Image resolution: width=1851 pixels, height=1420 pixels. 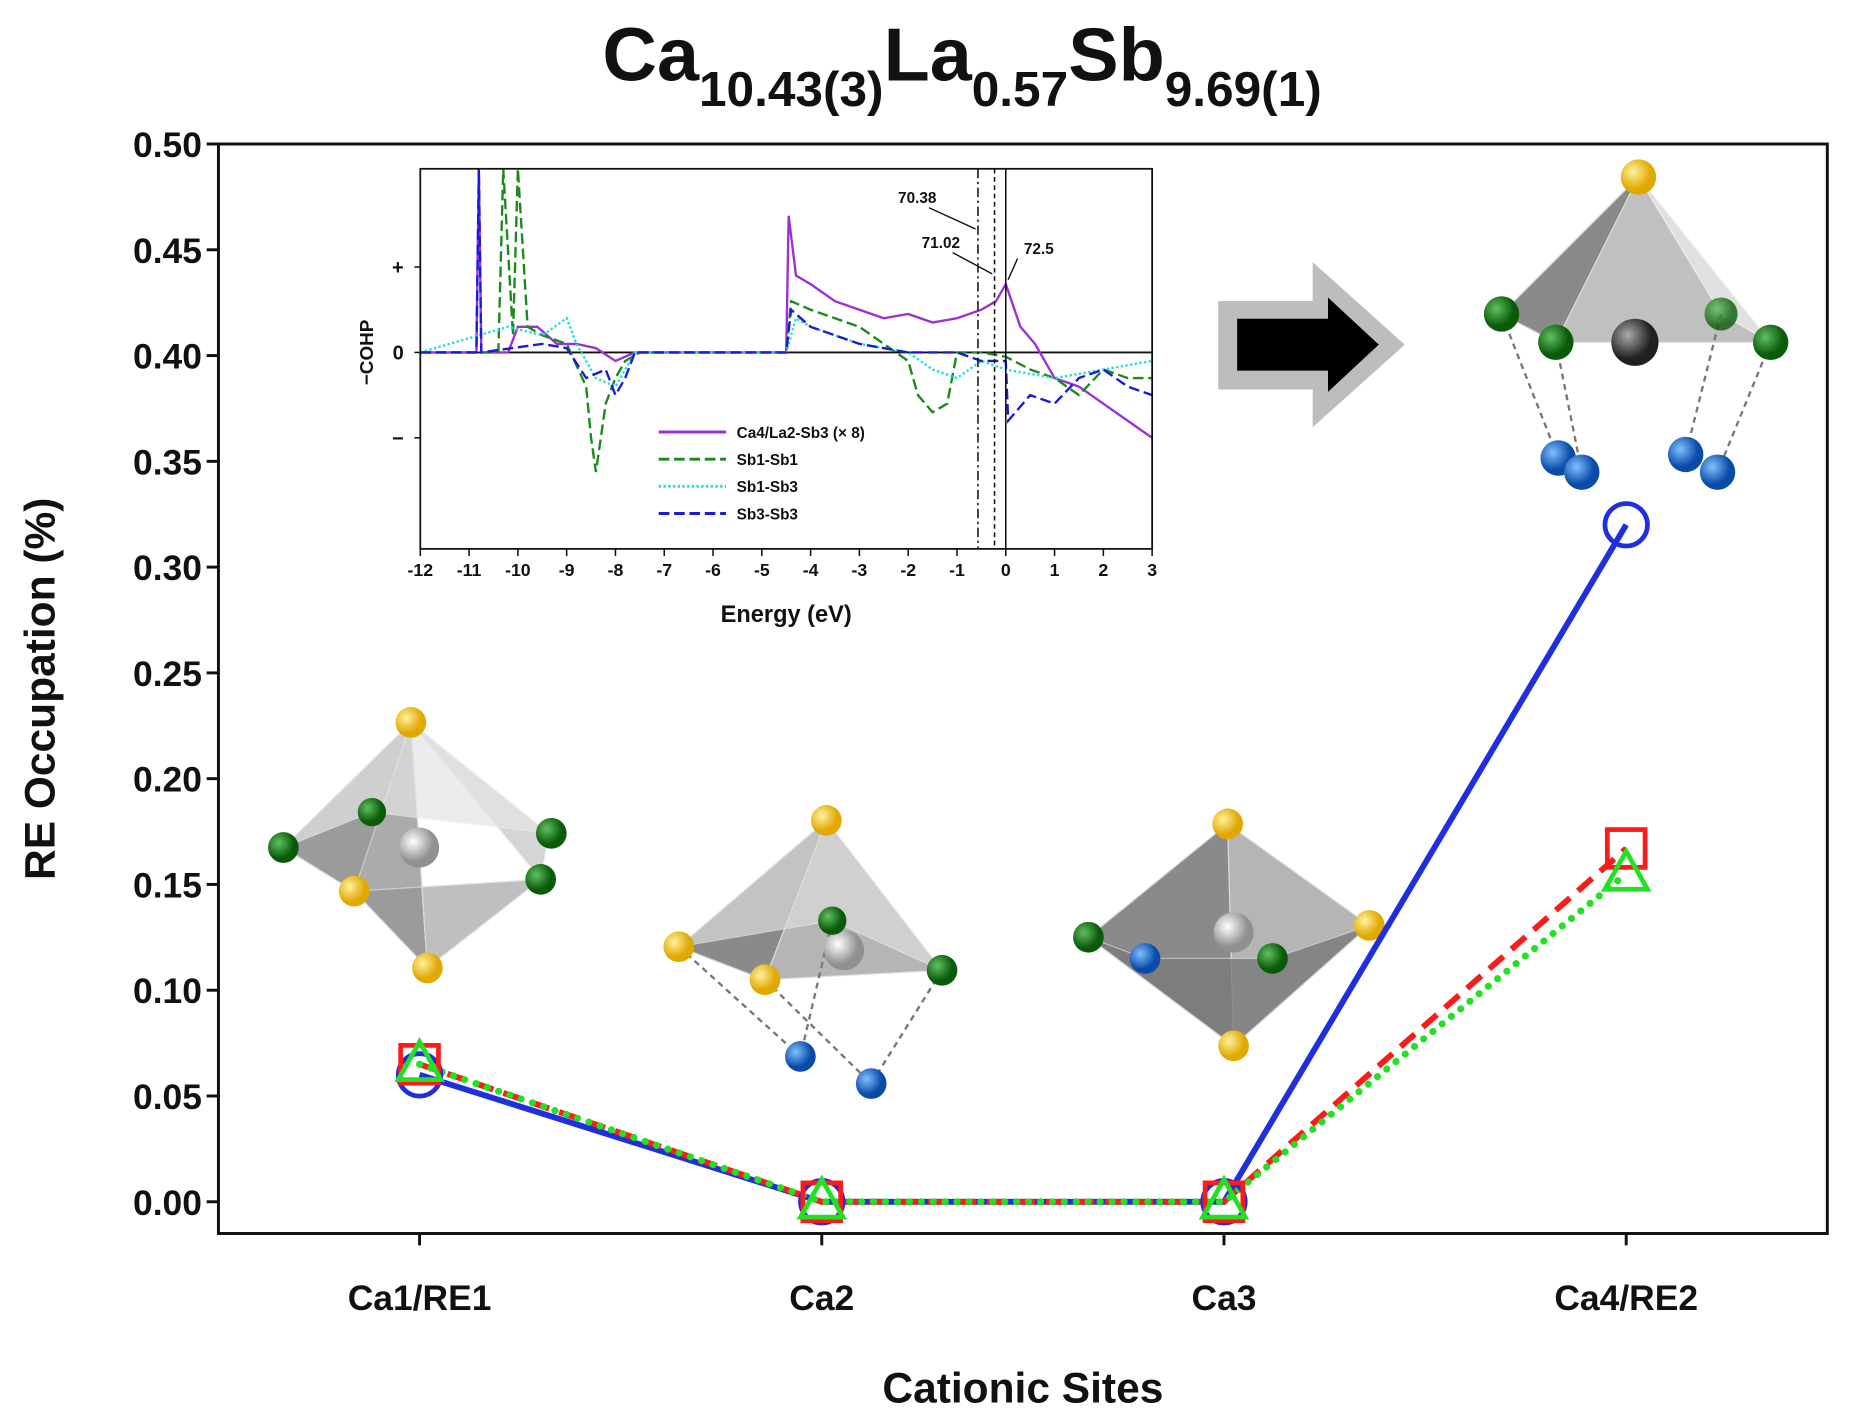 I want to click on x-tick-label: Ca1/RE1, so click(x=420, y=1298).